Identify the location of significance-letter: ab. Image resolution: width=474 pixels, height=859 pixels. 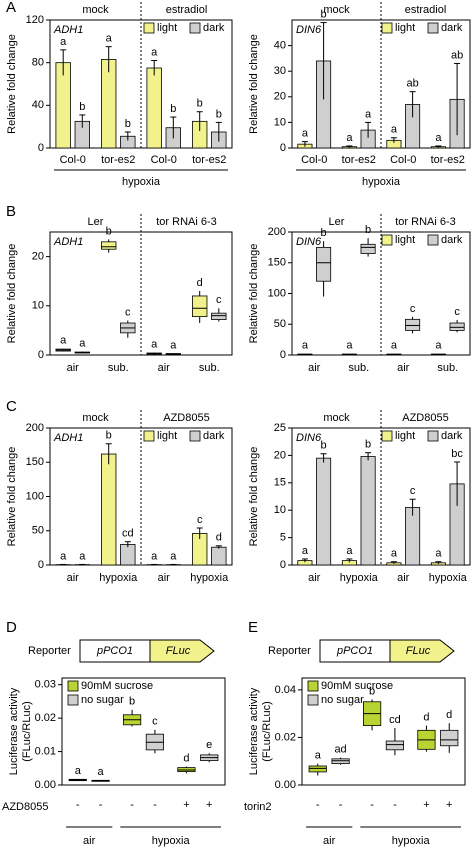
(412, 84).